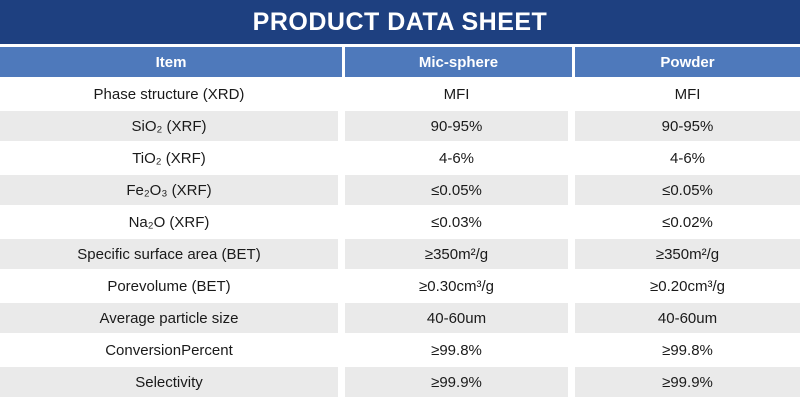 The height and width of the screenshot is (400, 800). I want to click on row-value-mic-sphere: 90-95%, so click(460, 125).